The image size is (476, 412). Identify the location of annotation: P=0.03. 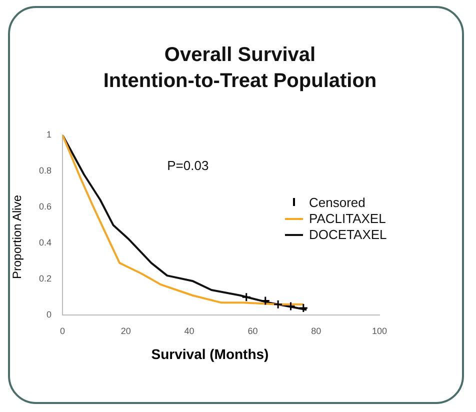
(188, 165).